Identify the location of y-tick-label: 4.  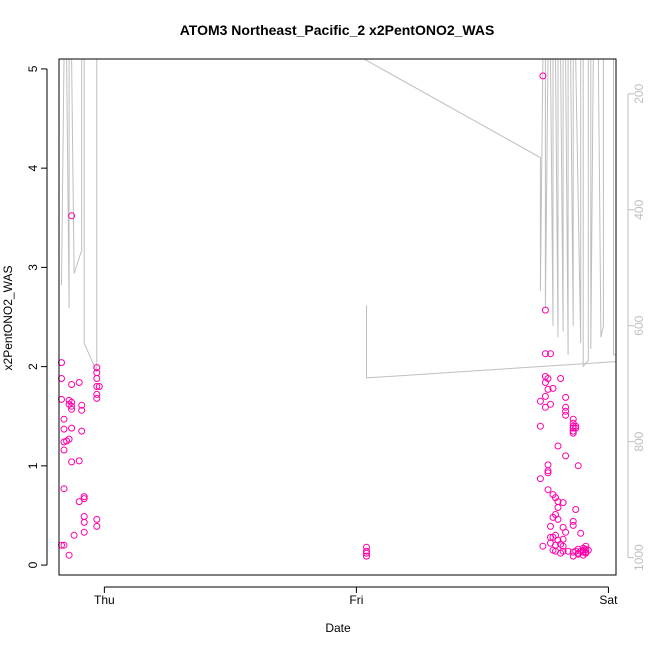
(33, 167).